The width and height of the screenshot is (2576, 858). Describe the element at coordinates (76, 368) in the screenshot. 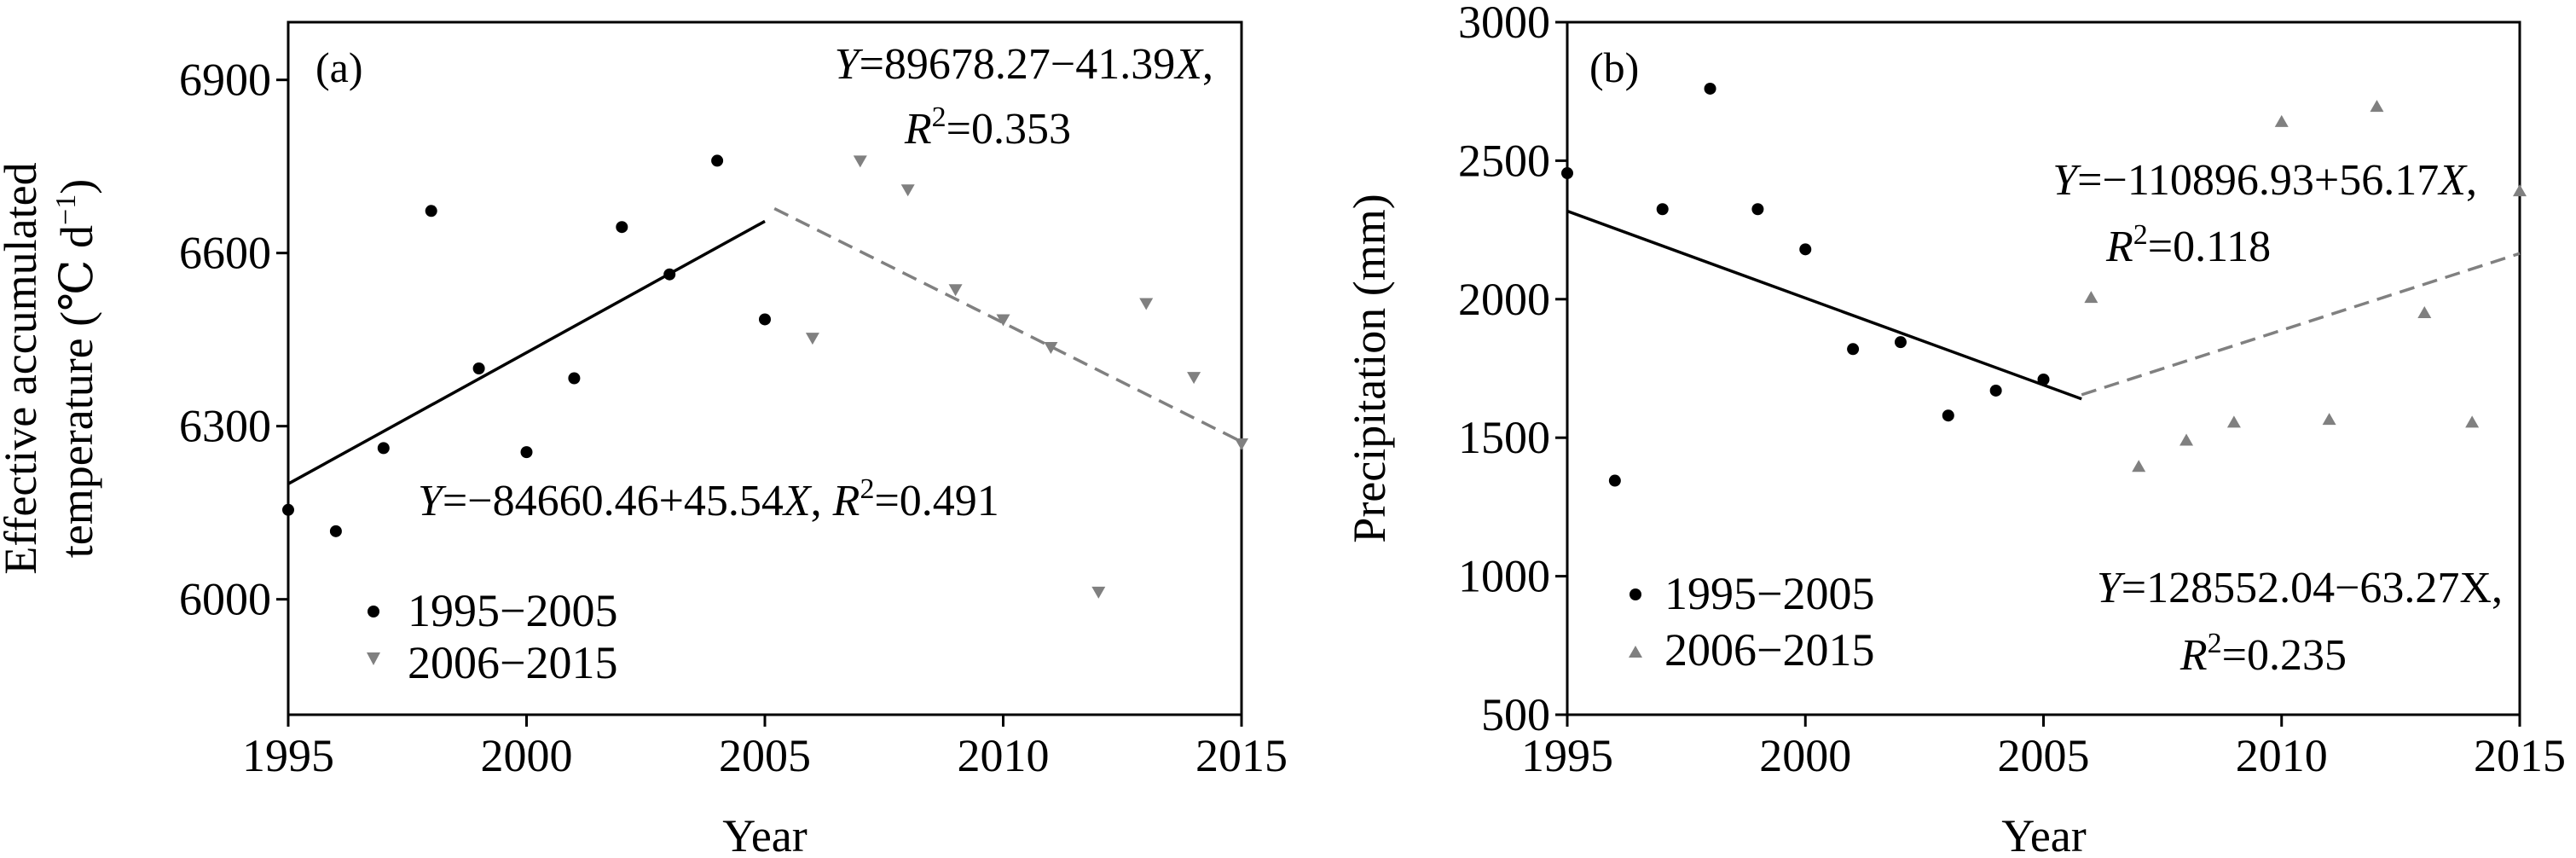

I see `axis-label-y-a-line2: temperature (℃ d−1)` at that location.